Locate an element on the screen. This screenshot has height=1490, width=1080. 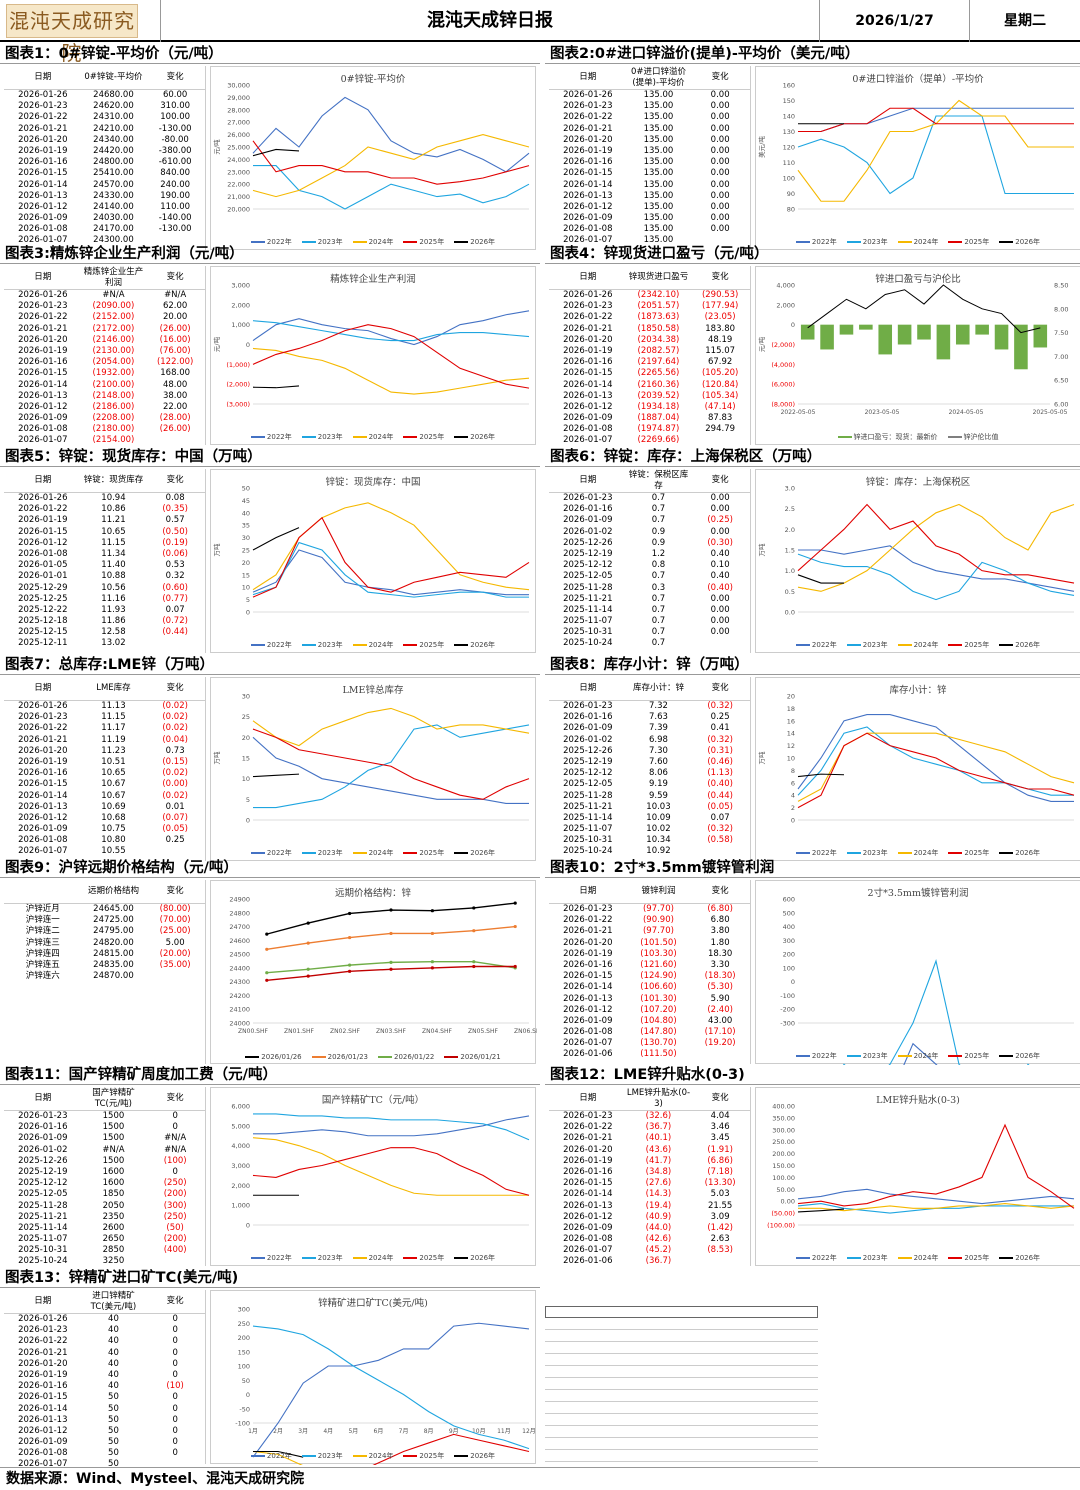
row-value: 10.34 is located at coordinates (658, 840).